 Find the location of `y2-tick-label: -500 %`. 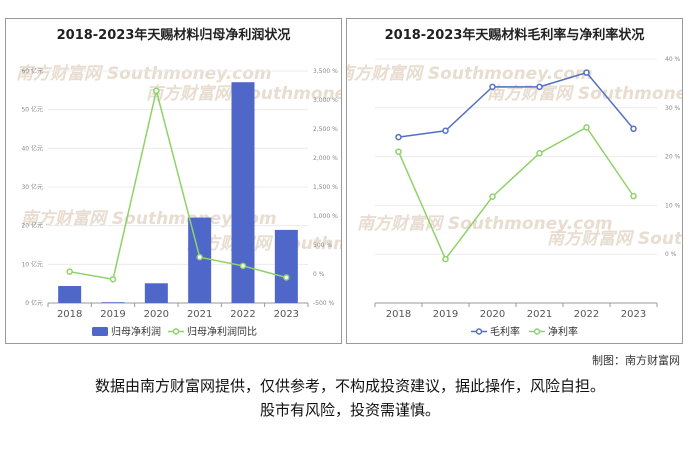

y2-tick-label: -500 % is located at coordinates (324, 303).